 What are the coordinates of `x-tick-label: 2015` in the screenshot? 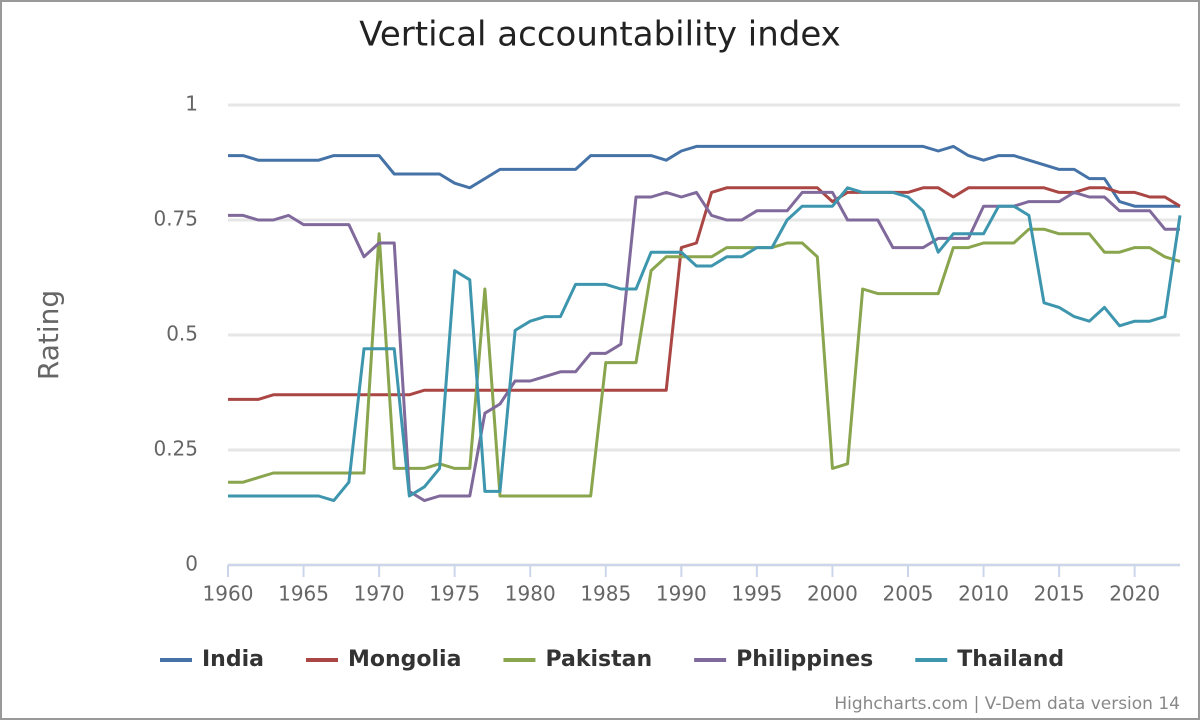 It's located at (1059, 594).